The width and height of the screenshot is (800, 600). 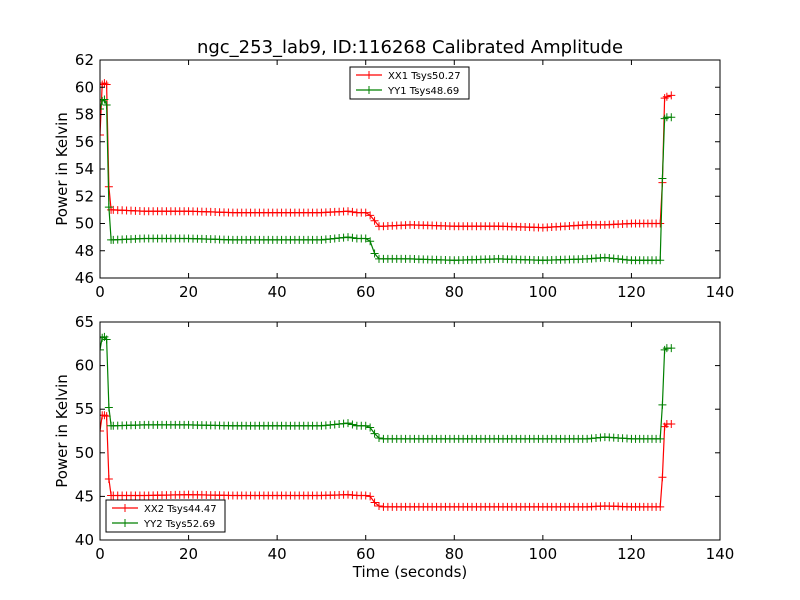 I want to click on y-tick-label: 54, so click(x=84, y=169).